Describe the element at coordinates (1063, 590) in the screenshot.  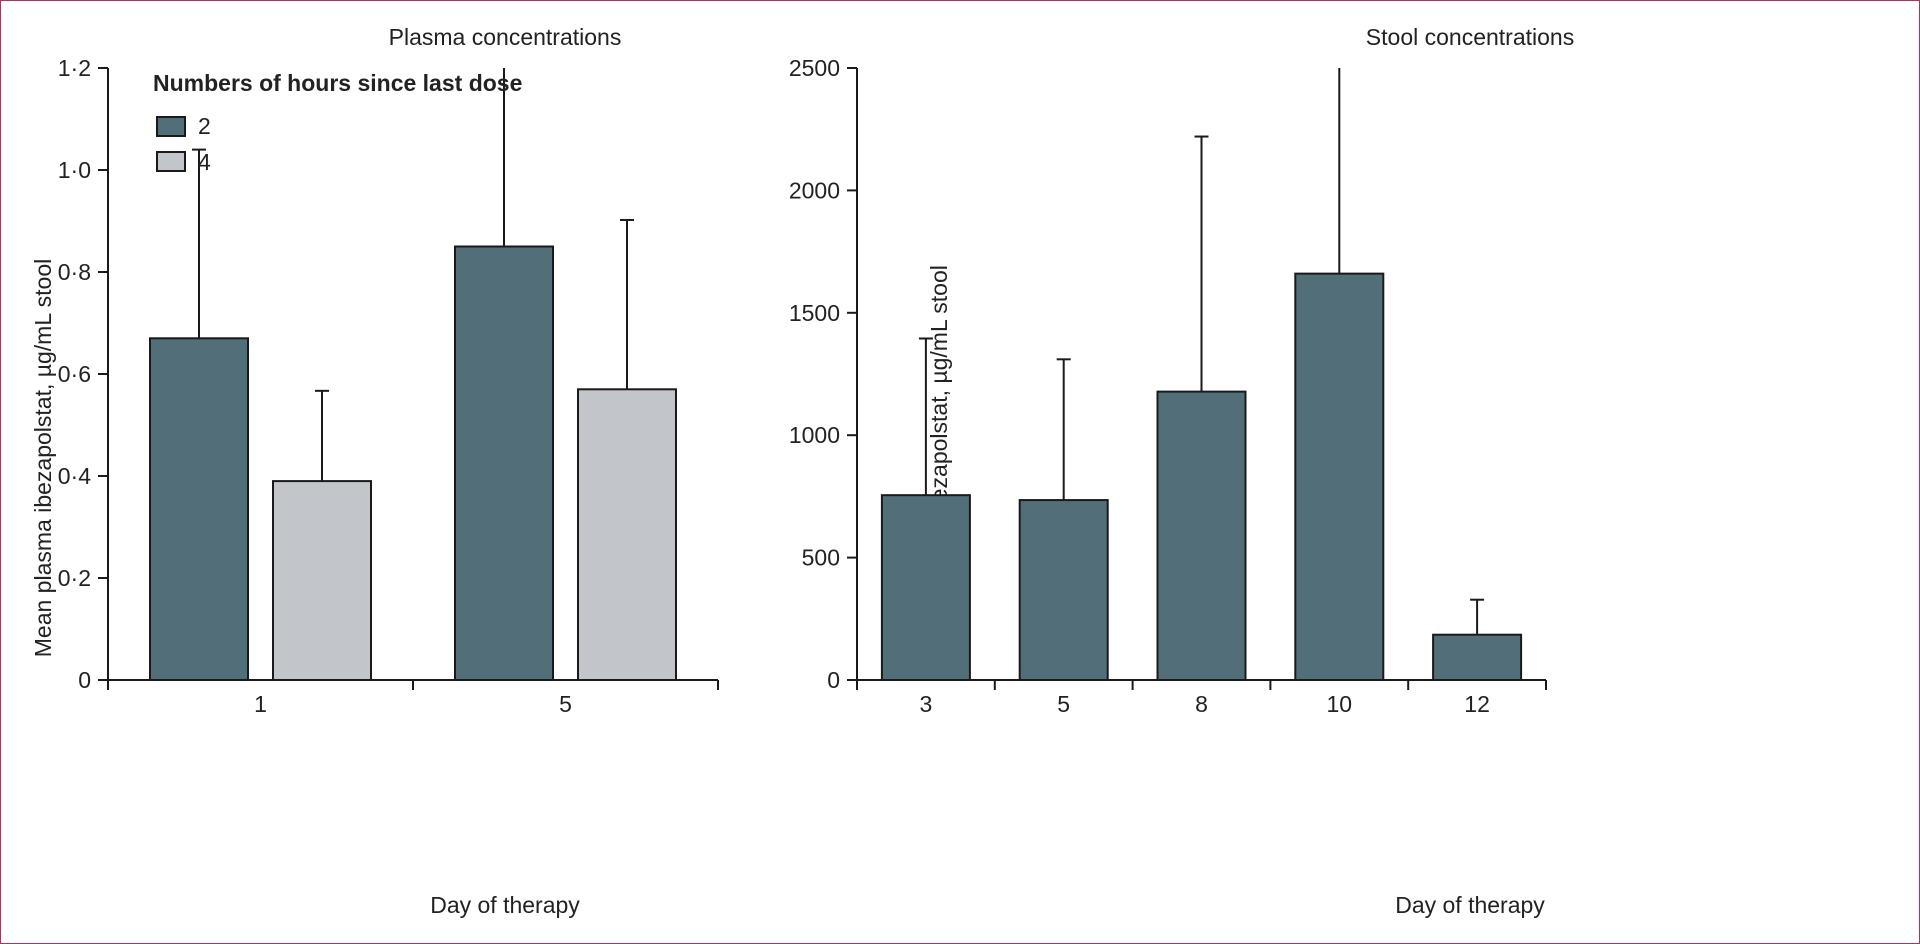
I see `stool-bar-day5` at that location.